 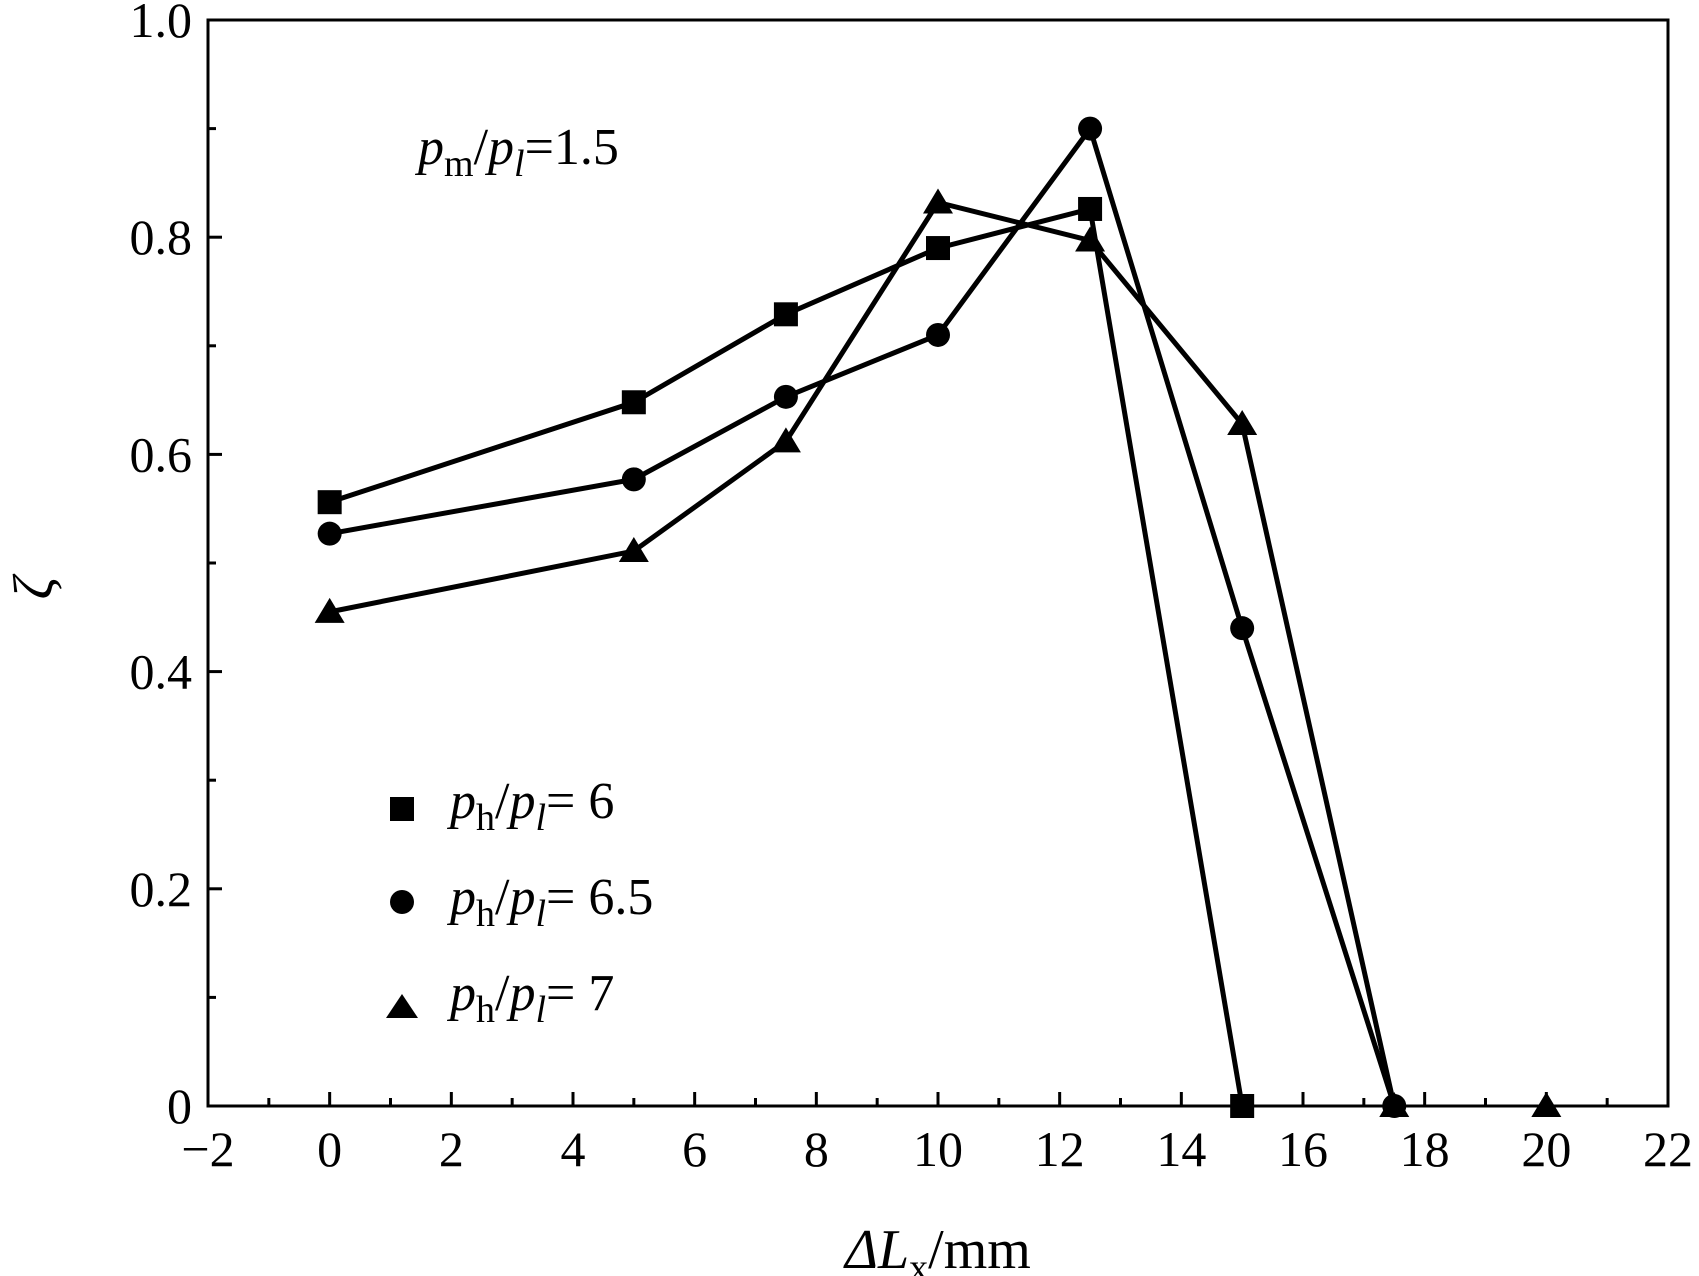 What do you see at coordinates (459, 164) in the screenshot?
I see `annotation-sub1: m` at bounding box center [459, 164].